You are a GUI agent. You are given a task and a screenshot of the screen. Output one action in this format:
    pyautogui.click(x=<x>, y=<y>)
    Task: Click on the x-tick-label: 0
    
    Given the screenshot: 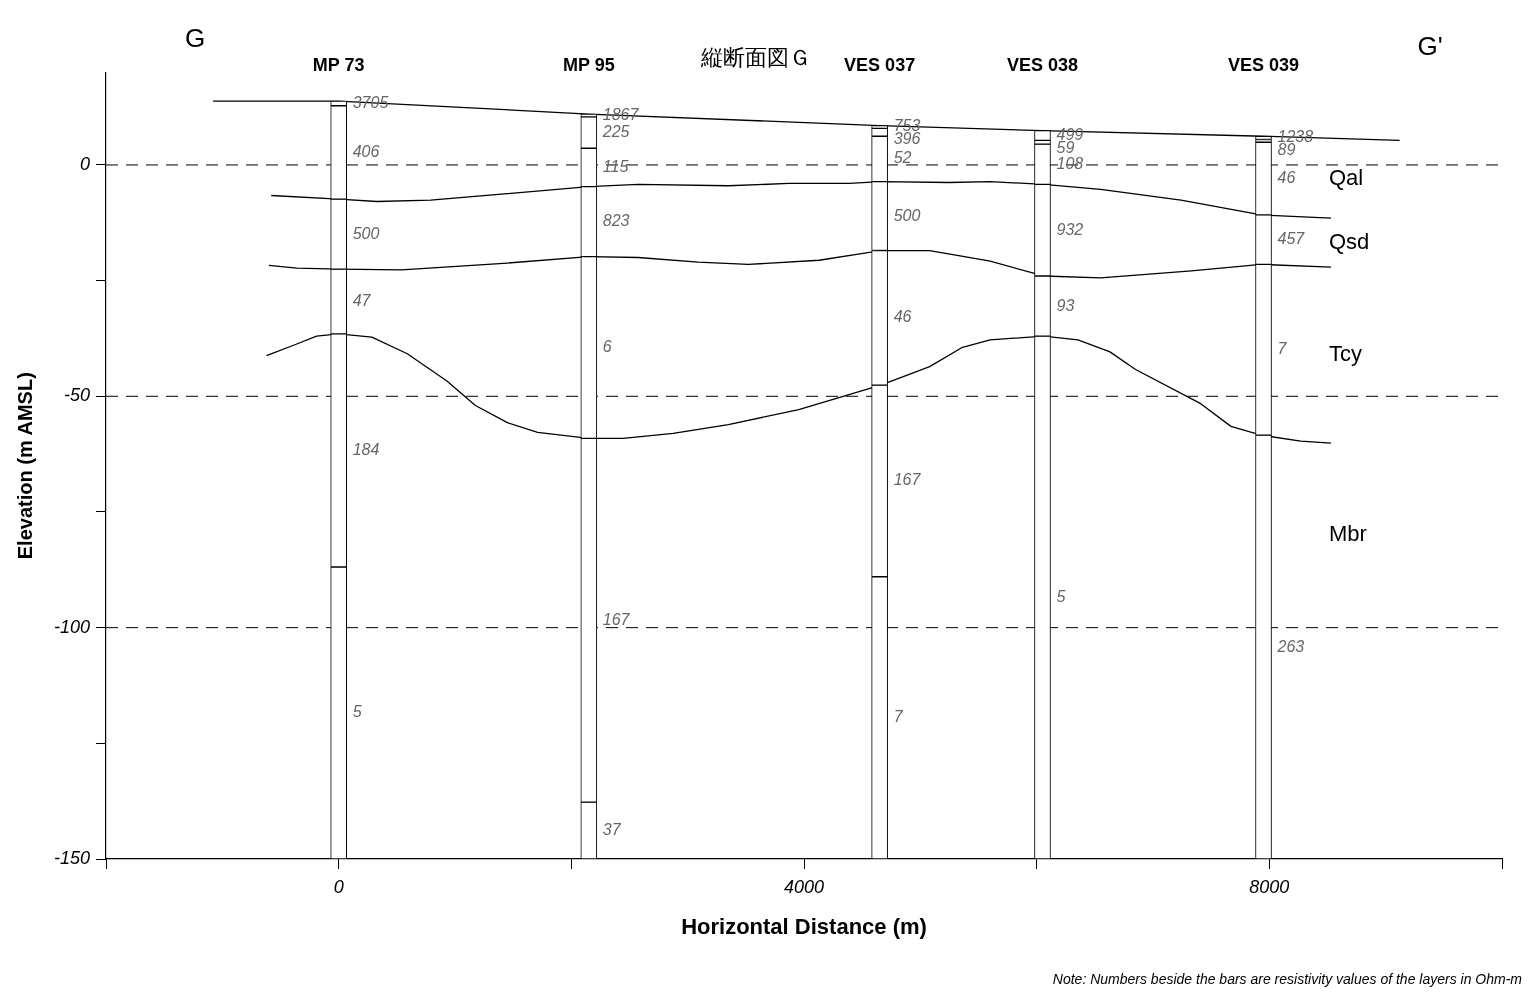 What is the action you would take?
    pyautogui.click(x=338, y=886)
    